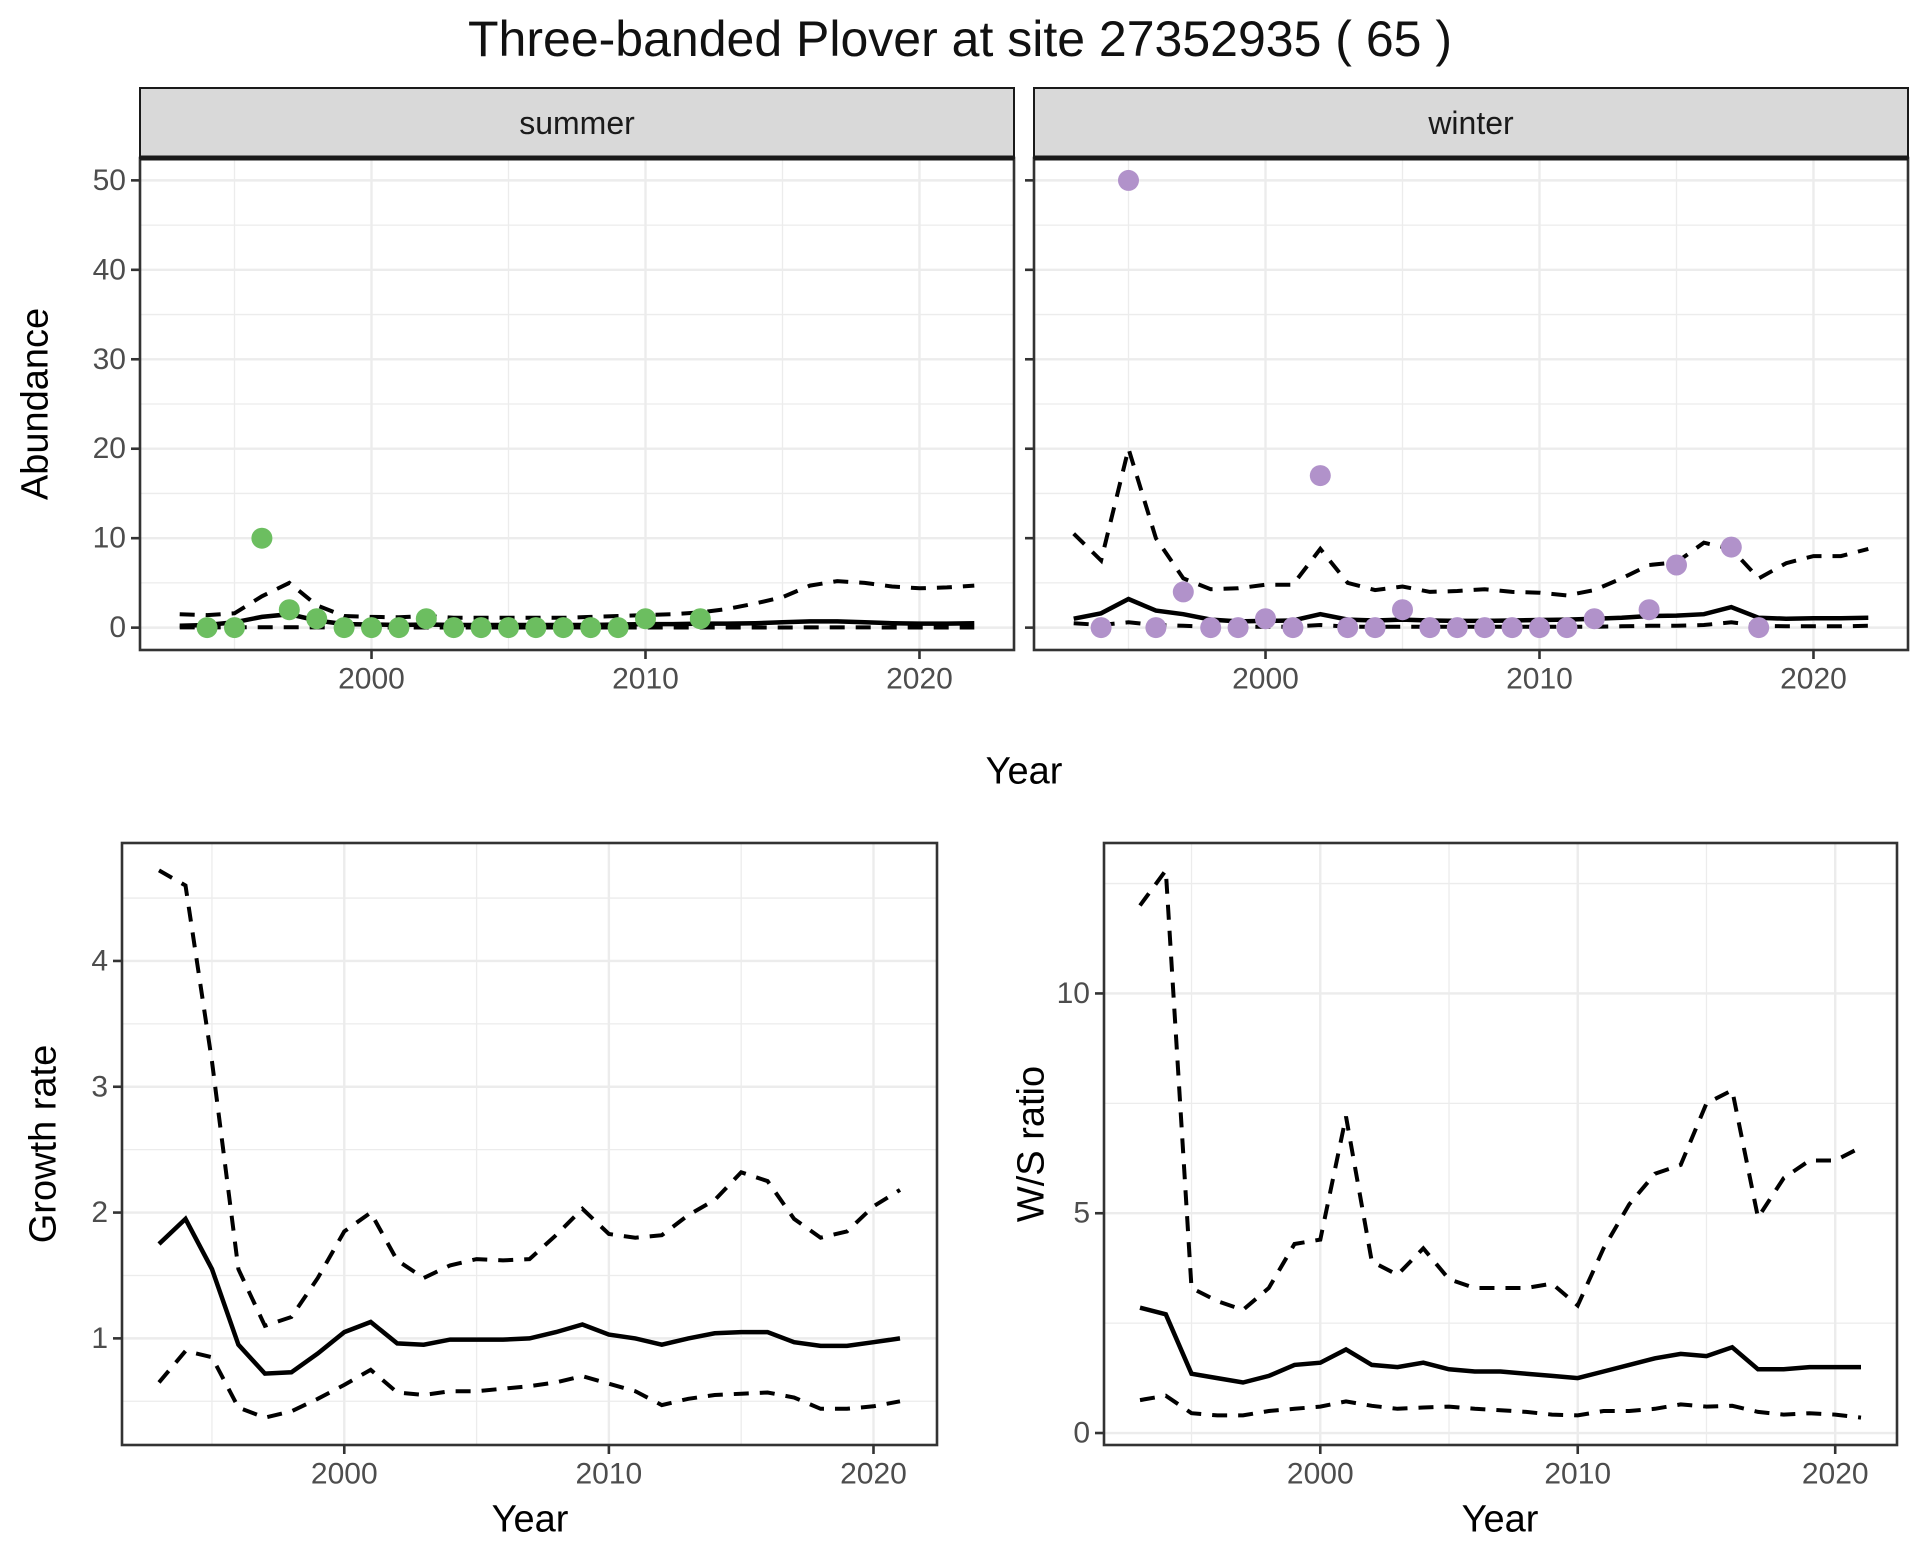 The height and width of the screenshot is (1560, 1920). What do you see at coordinates (1470, 519) in the screenshot?
I see `upper_ci-line-abundance_winter` at bounding box center [1470, 519].